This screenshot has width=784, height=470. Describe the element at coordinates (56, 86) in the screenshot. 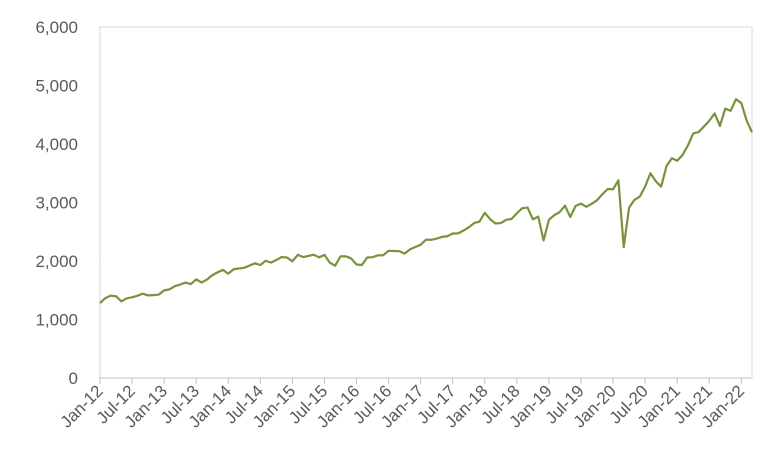

I see `y-tick-label: 5,000` at that location.